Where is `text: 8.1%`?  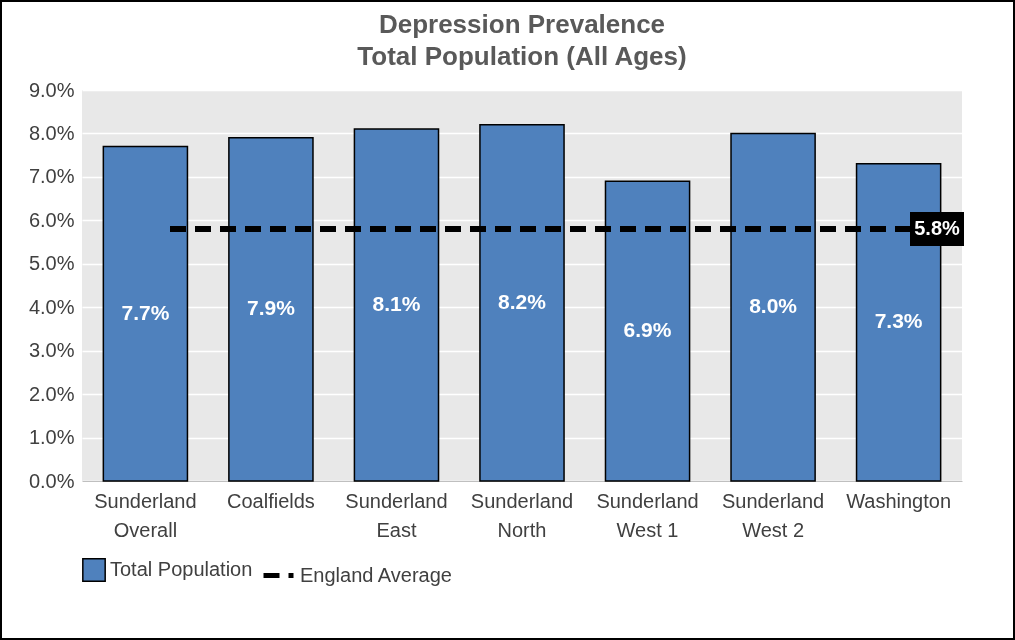
text: 8.1% is located at coordinates (396, 304).